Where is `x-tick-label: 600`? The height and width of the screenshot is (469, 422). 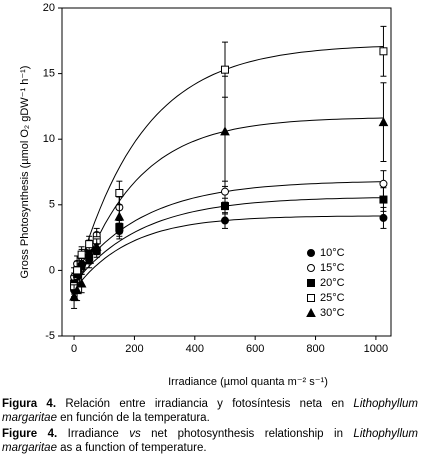
x-tick-label: 600 is located at coordinates (255, 349).